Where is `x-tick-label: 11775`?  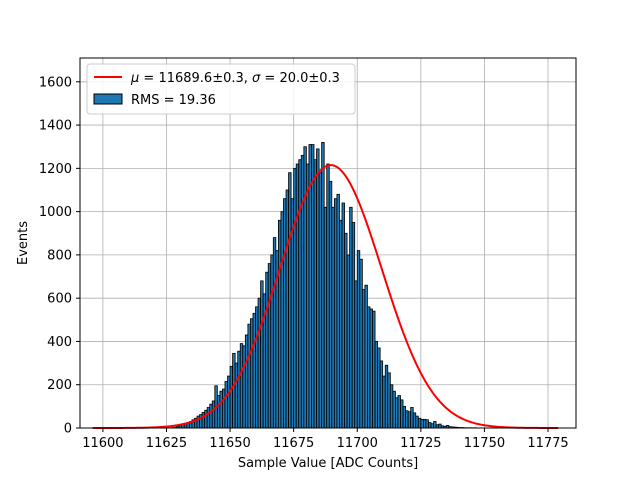 x-tick-label: 11775 is located at coordinates (547, 443).